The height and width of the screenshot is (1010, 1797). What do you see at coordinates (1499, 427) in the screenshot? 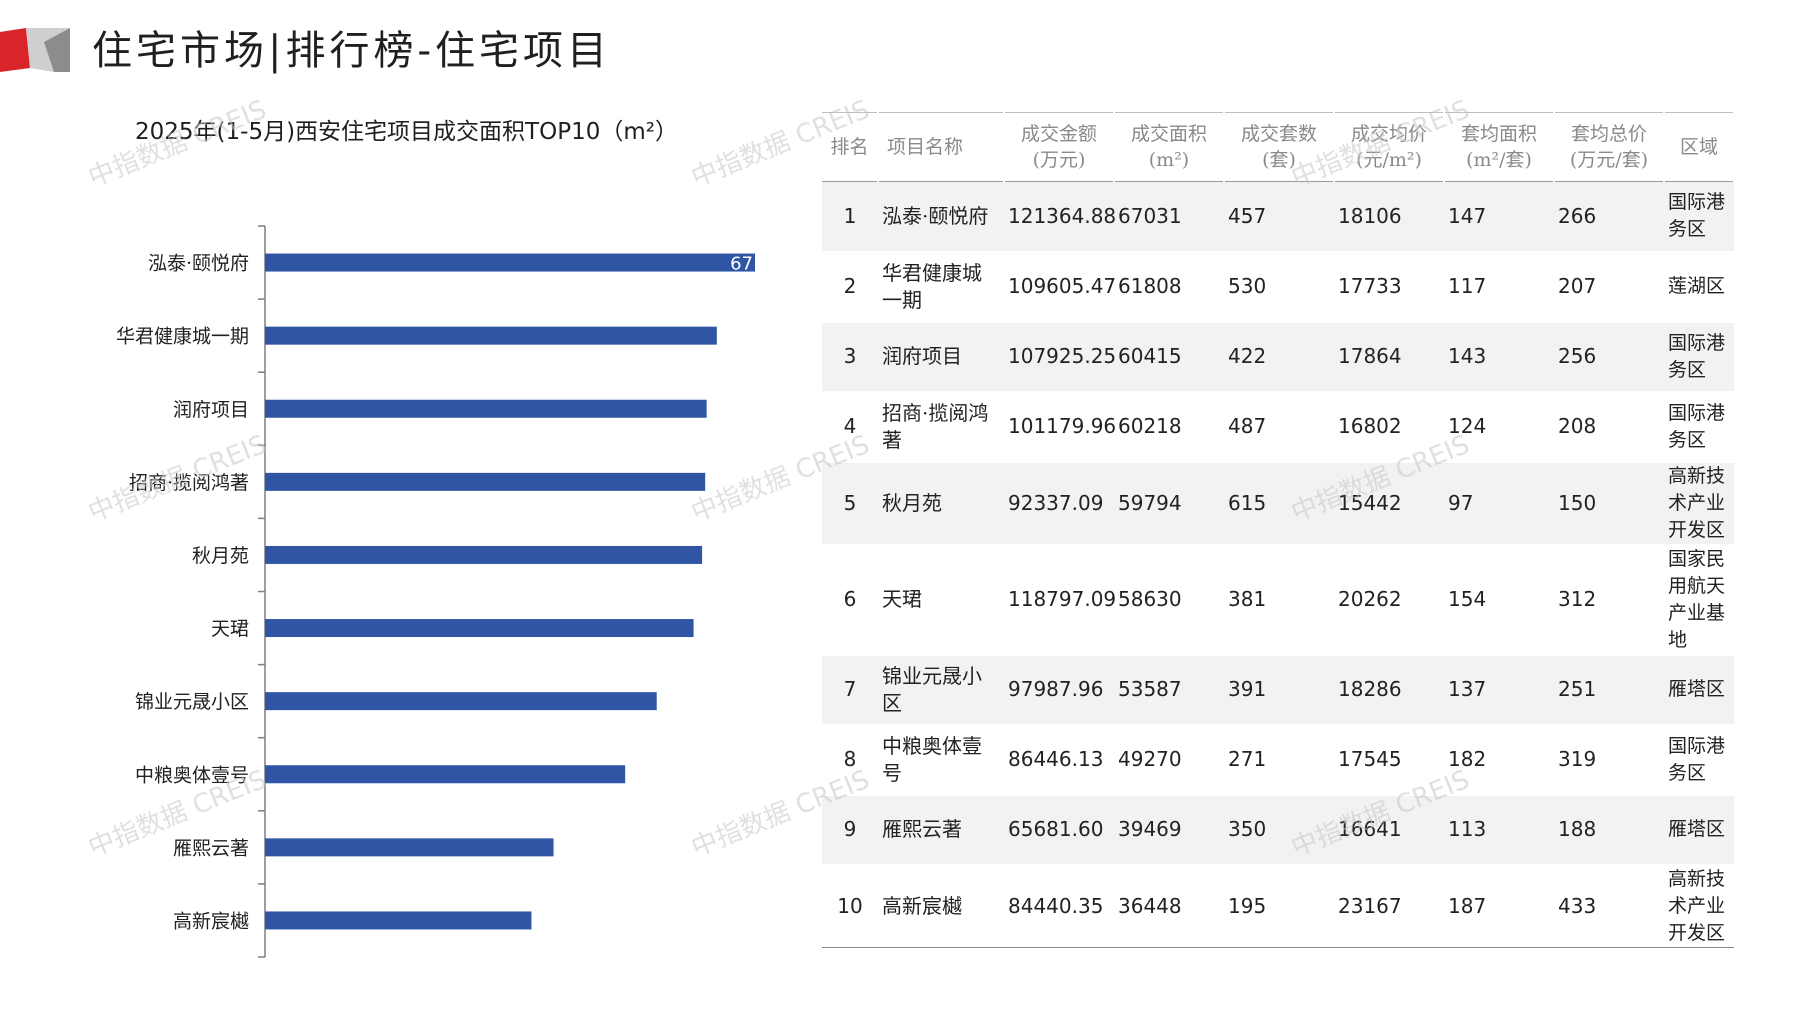
I see `avg-area-cell: 124` at bounding box center [1499, 427].